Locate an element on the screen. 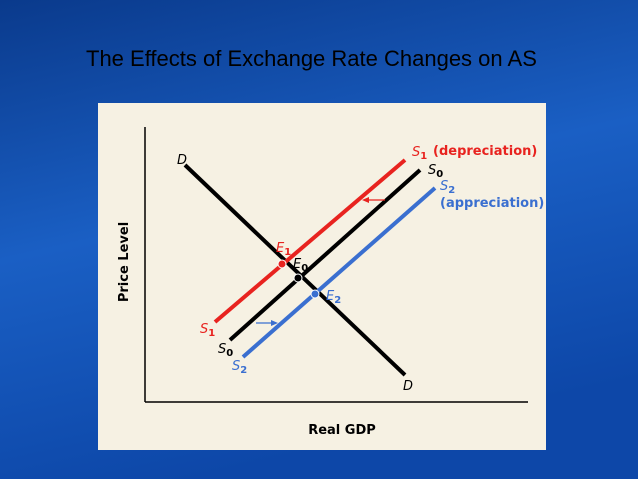 The image size is (638, 479). e1-label: E1 is located at coordinates (283, 249).